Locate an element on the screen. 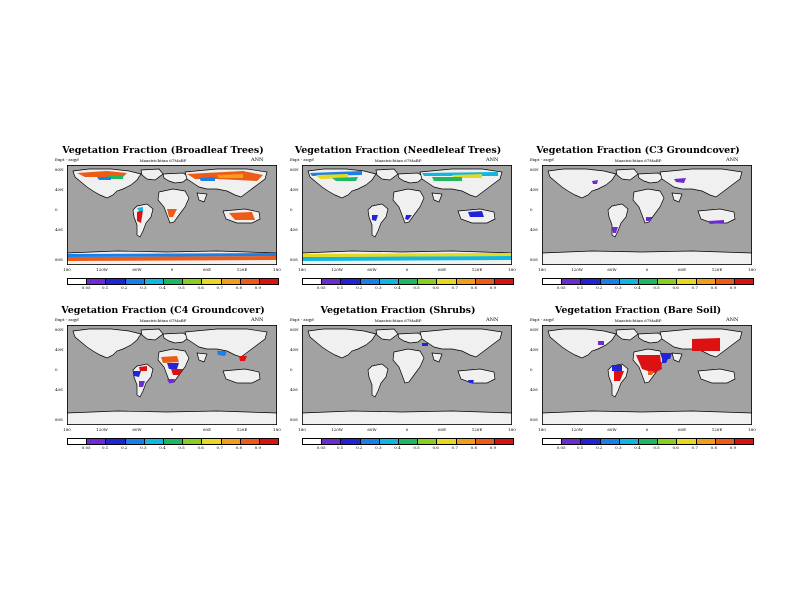 The width and height of the screenshot is (800, 600). latitude-label: 80N is located at coordinates (534, 329).